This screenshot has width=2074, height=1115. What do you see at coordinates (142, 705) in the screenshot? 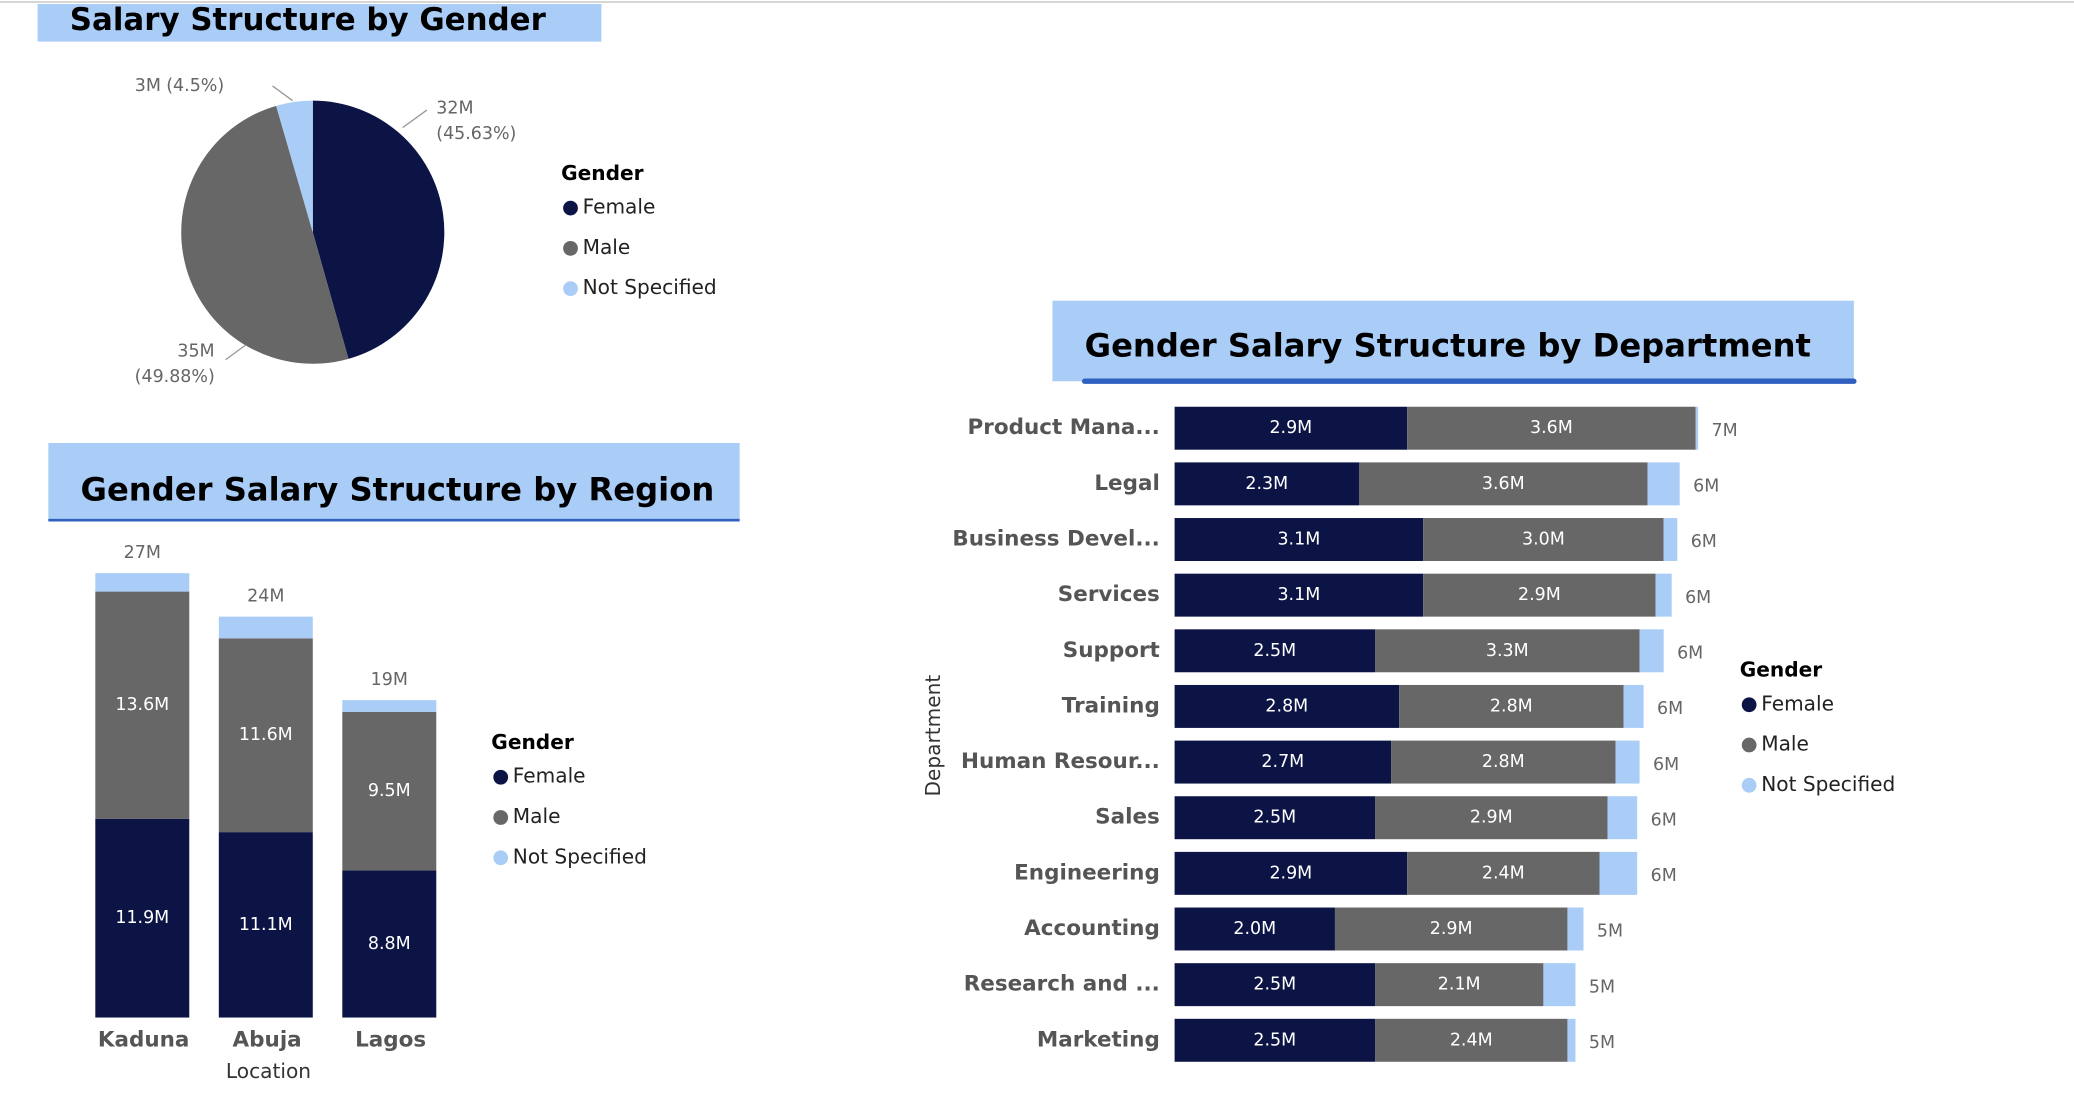
I see `data-label: 13.6M` at bounding box center [142, 705].